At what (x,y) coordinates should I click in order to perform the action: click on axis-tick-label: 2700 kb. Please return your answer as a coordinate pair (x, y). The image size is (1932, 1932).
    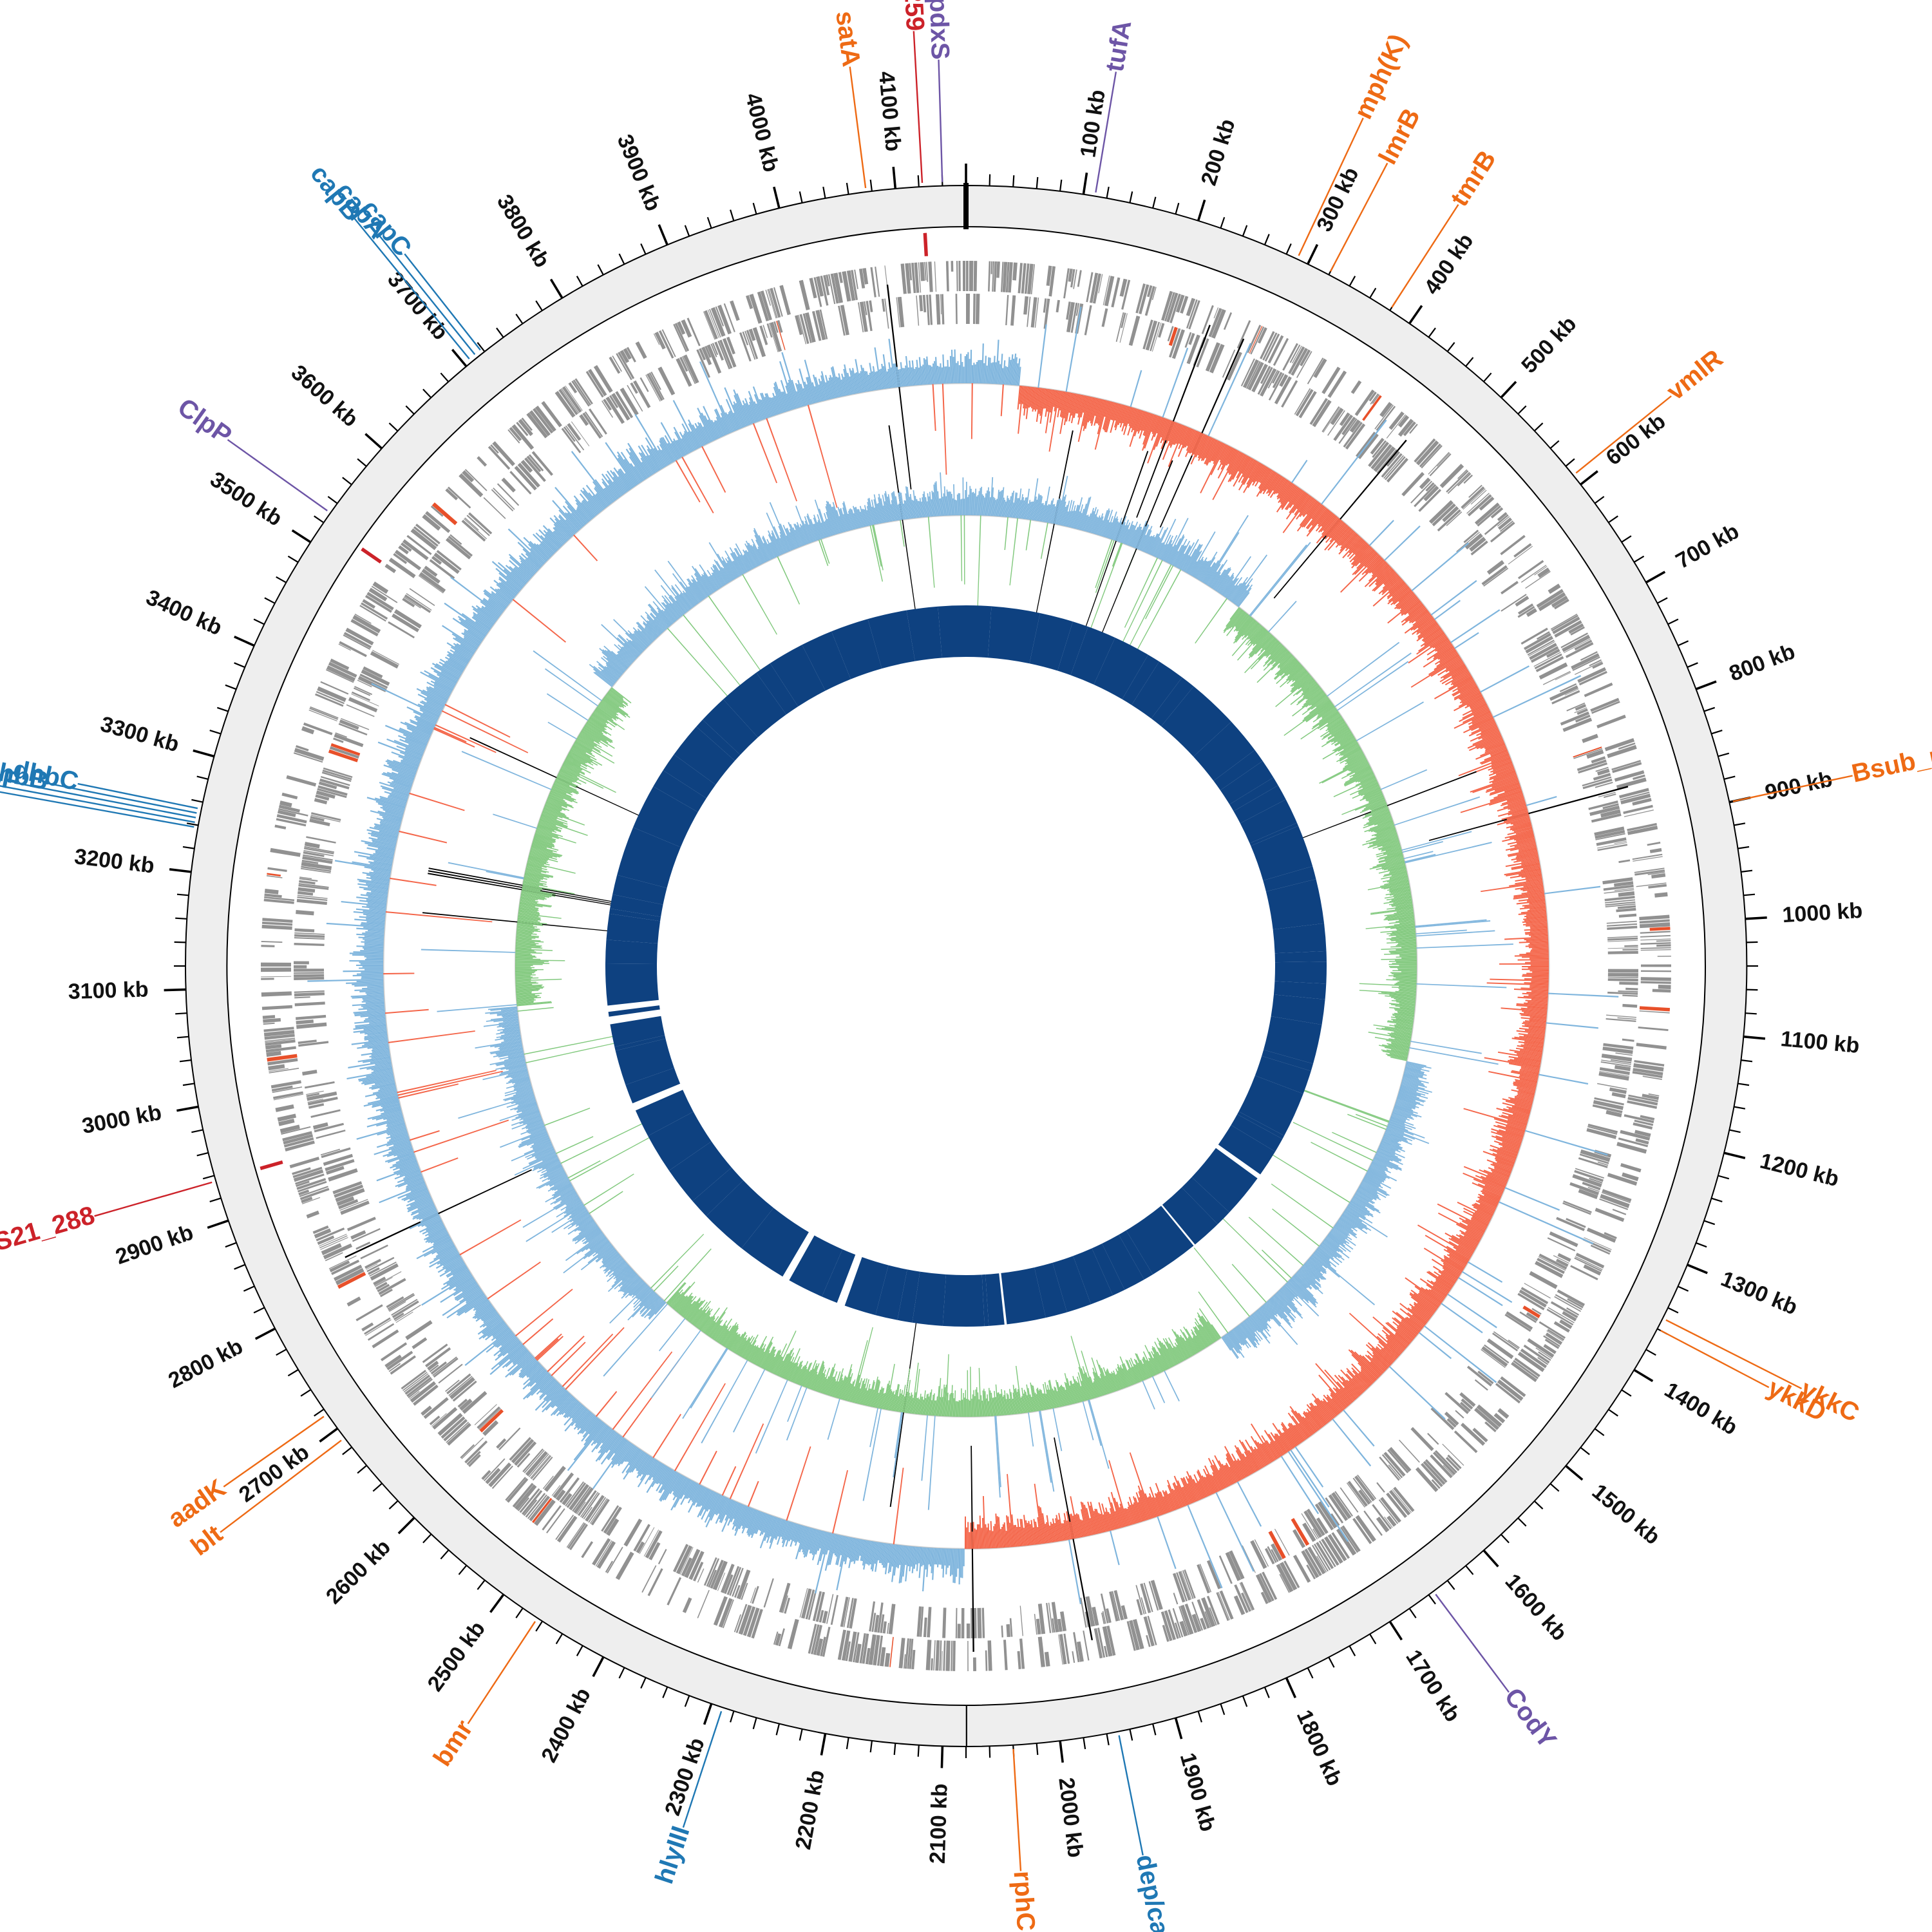
    Looking at the image, I should click on (274, 1474).